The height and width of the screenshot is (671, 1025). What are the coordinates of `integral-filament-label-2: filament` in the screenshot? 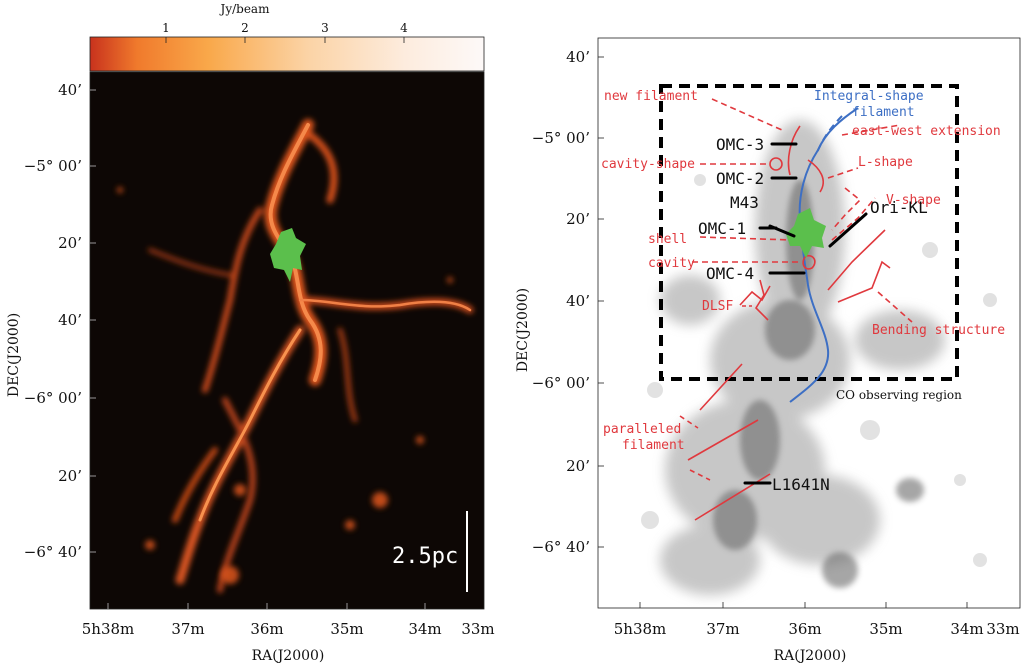 It's located at (883, 112).